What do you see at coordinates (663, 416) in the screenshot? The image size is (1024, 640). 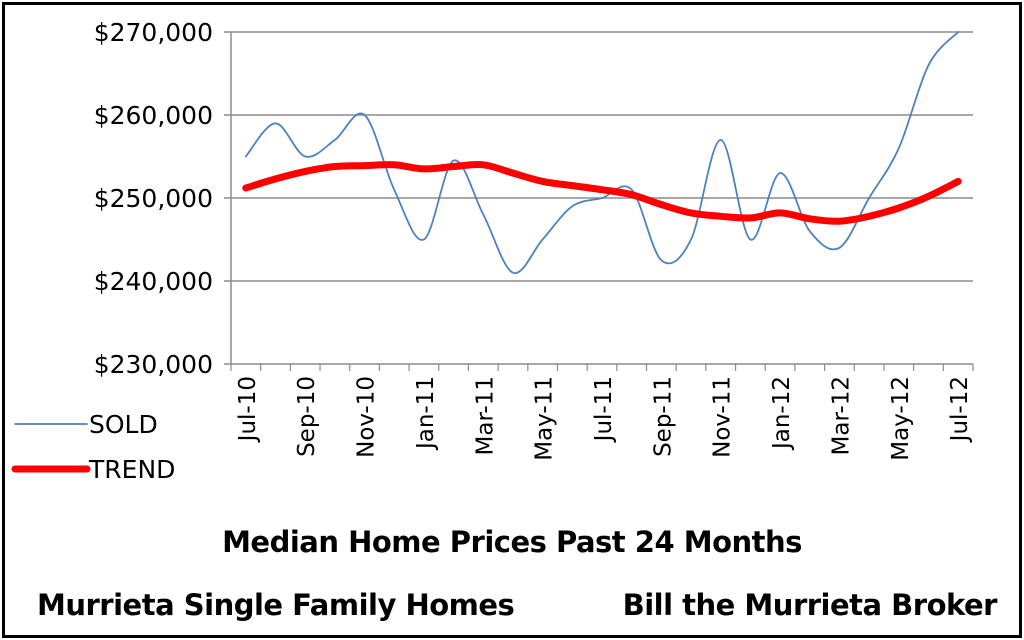 I see `x-tick-label: Sep-11` at bounding box center [663, 416].